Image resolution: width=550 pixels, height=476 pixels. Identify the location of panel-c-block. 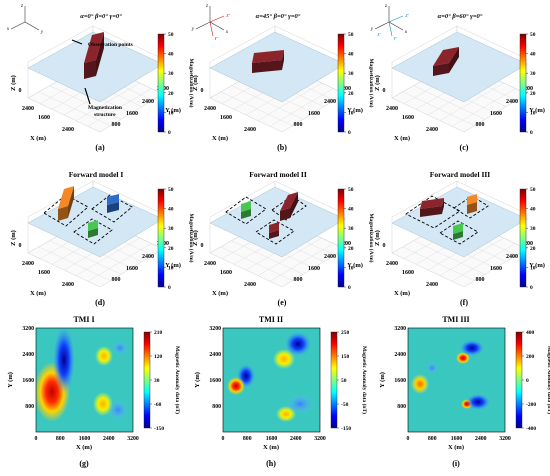
(446, 61).